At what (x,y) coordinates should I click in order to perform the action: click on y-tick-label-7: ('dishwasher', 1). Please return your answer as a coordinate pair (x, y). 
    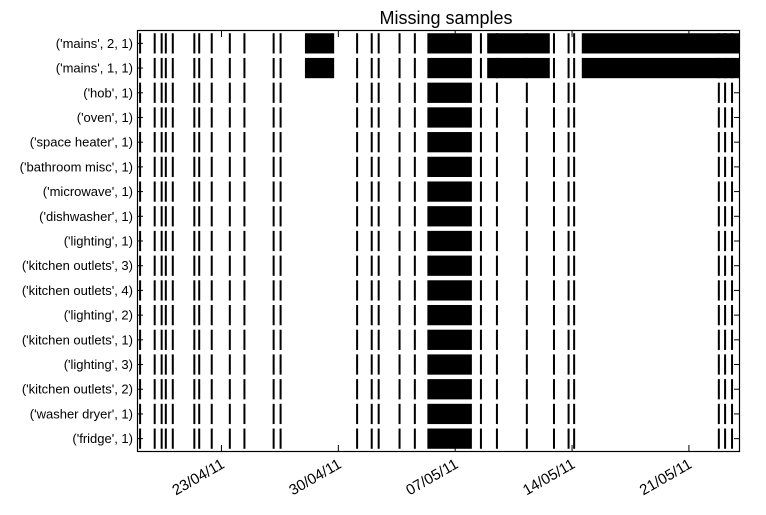
    Looking at the image, I should click on (86, 216).